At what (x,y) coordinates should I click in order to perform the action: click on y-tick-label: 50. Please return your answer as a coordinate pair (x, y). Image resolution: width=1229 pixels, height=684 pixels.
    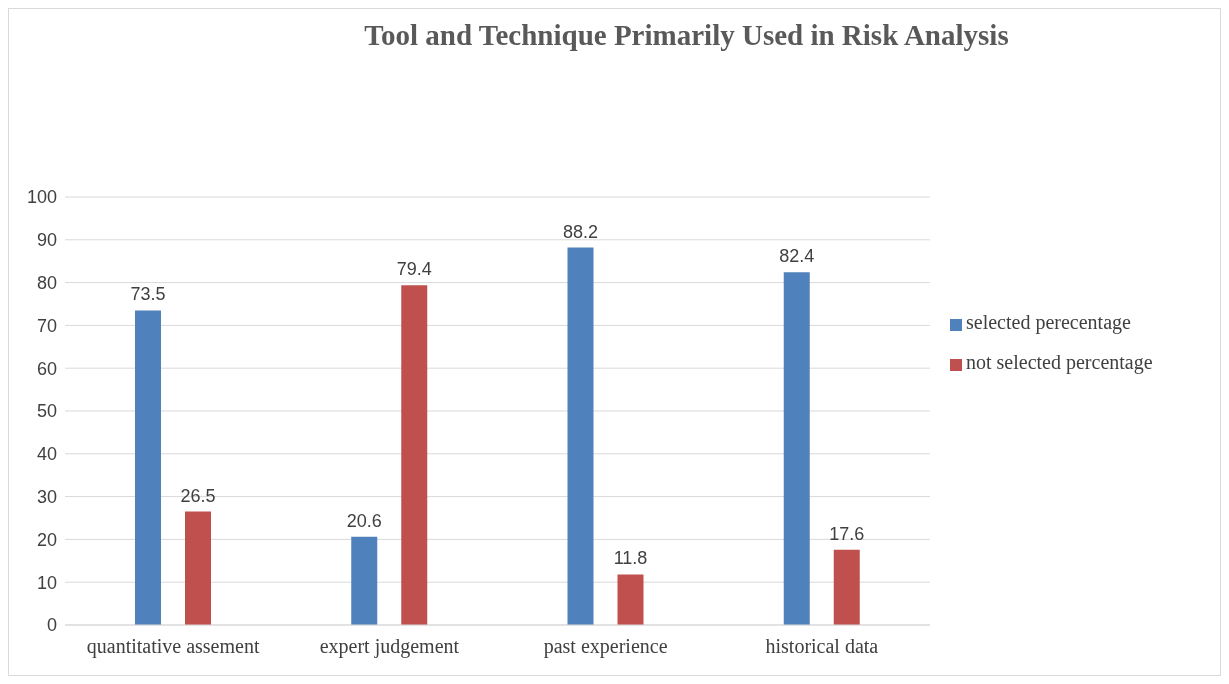
    Looking at the image, I should click on (46, 411).